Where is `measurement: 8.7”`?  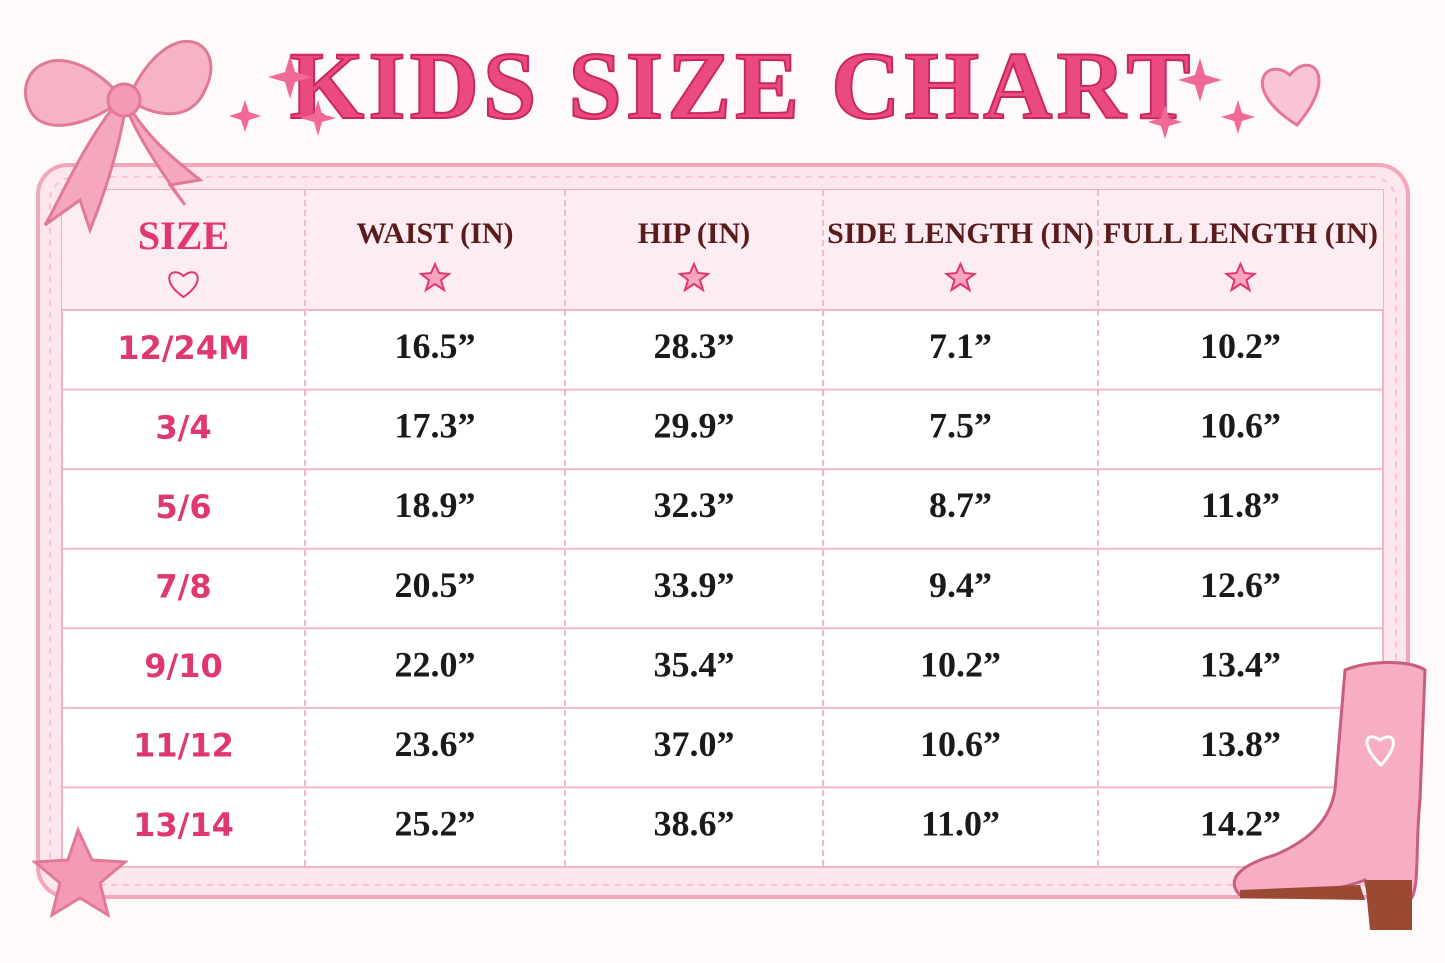
measurement: 8.7” is located at coordinates (960, 505).